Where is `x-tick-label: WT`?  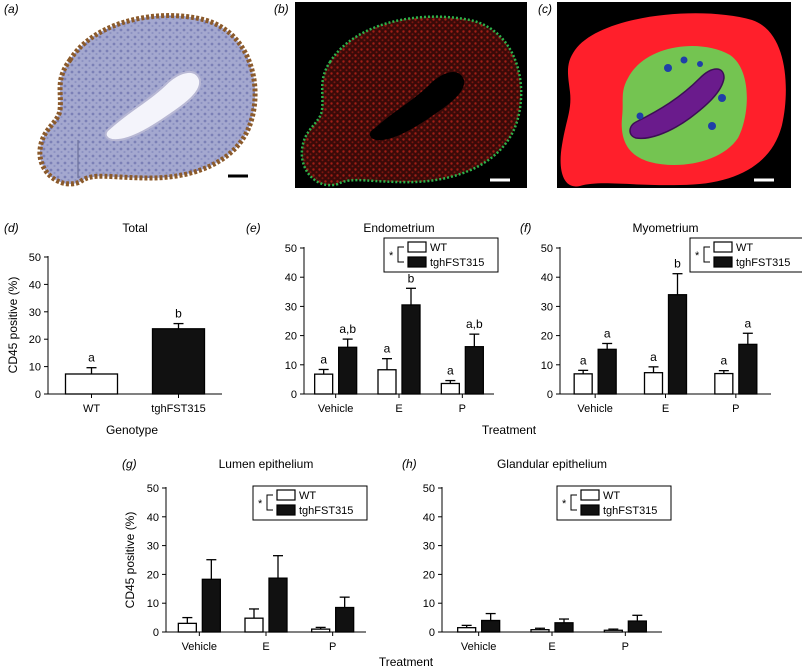
x-tick-label: WT is located at coordinates (91, 409).